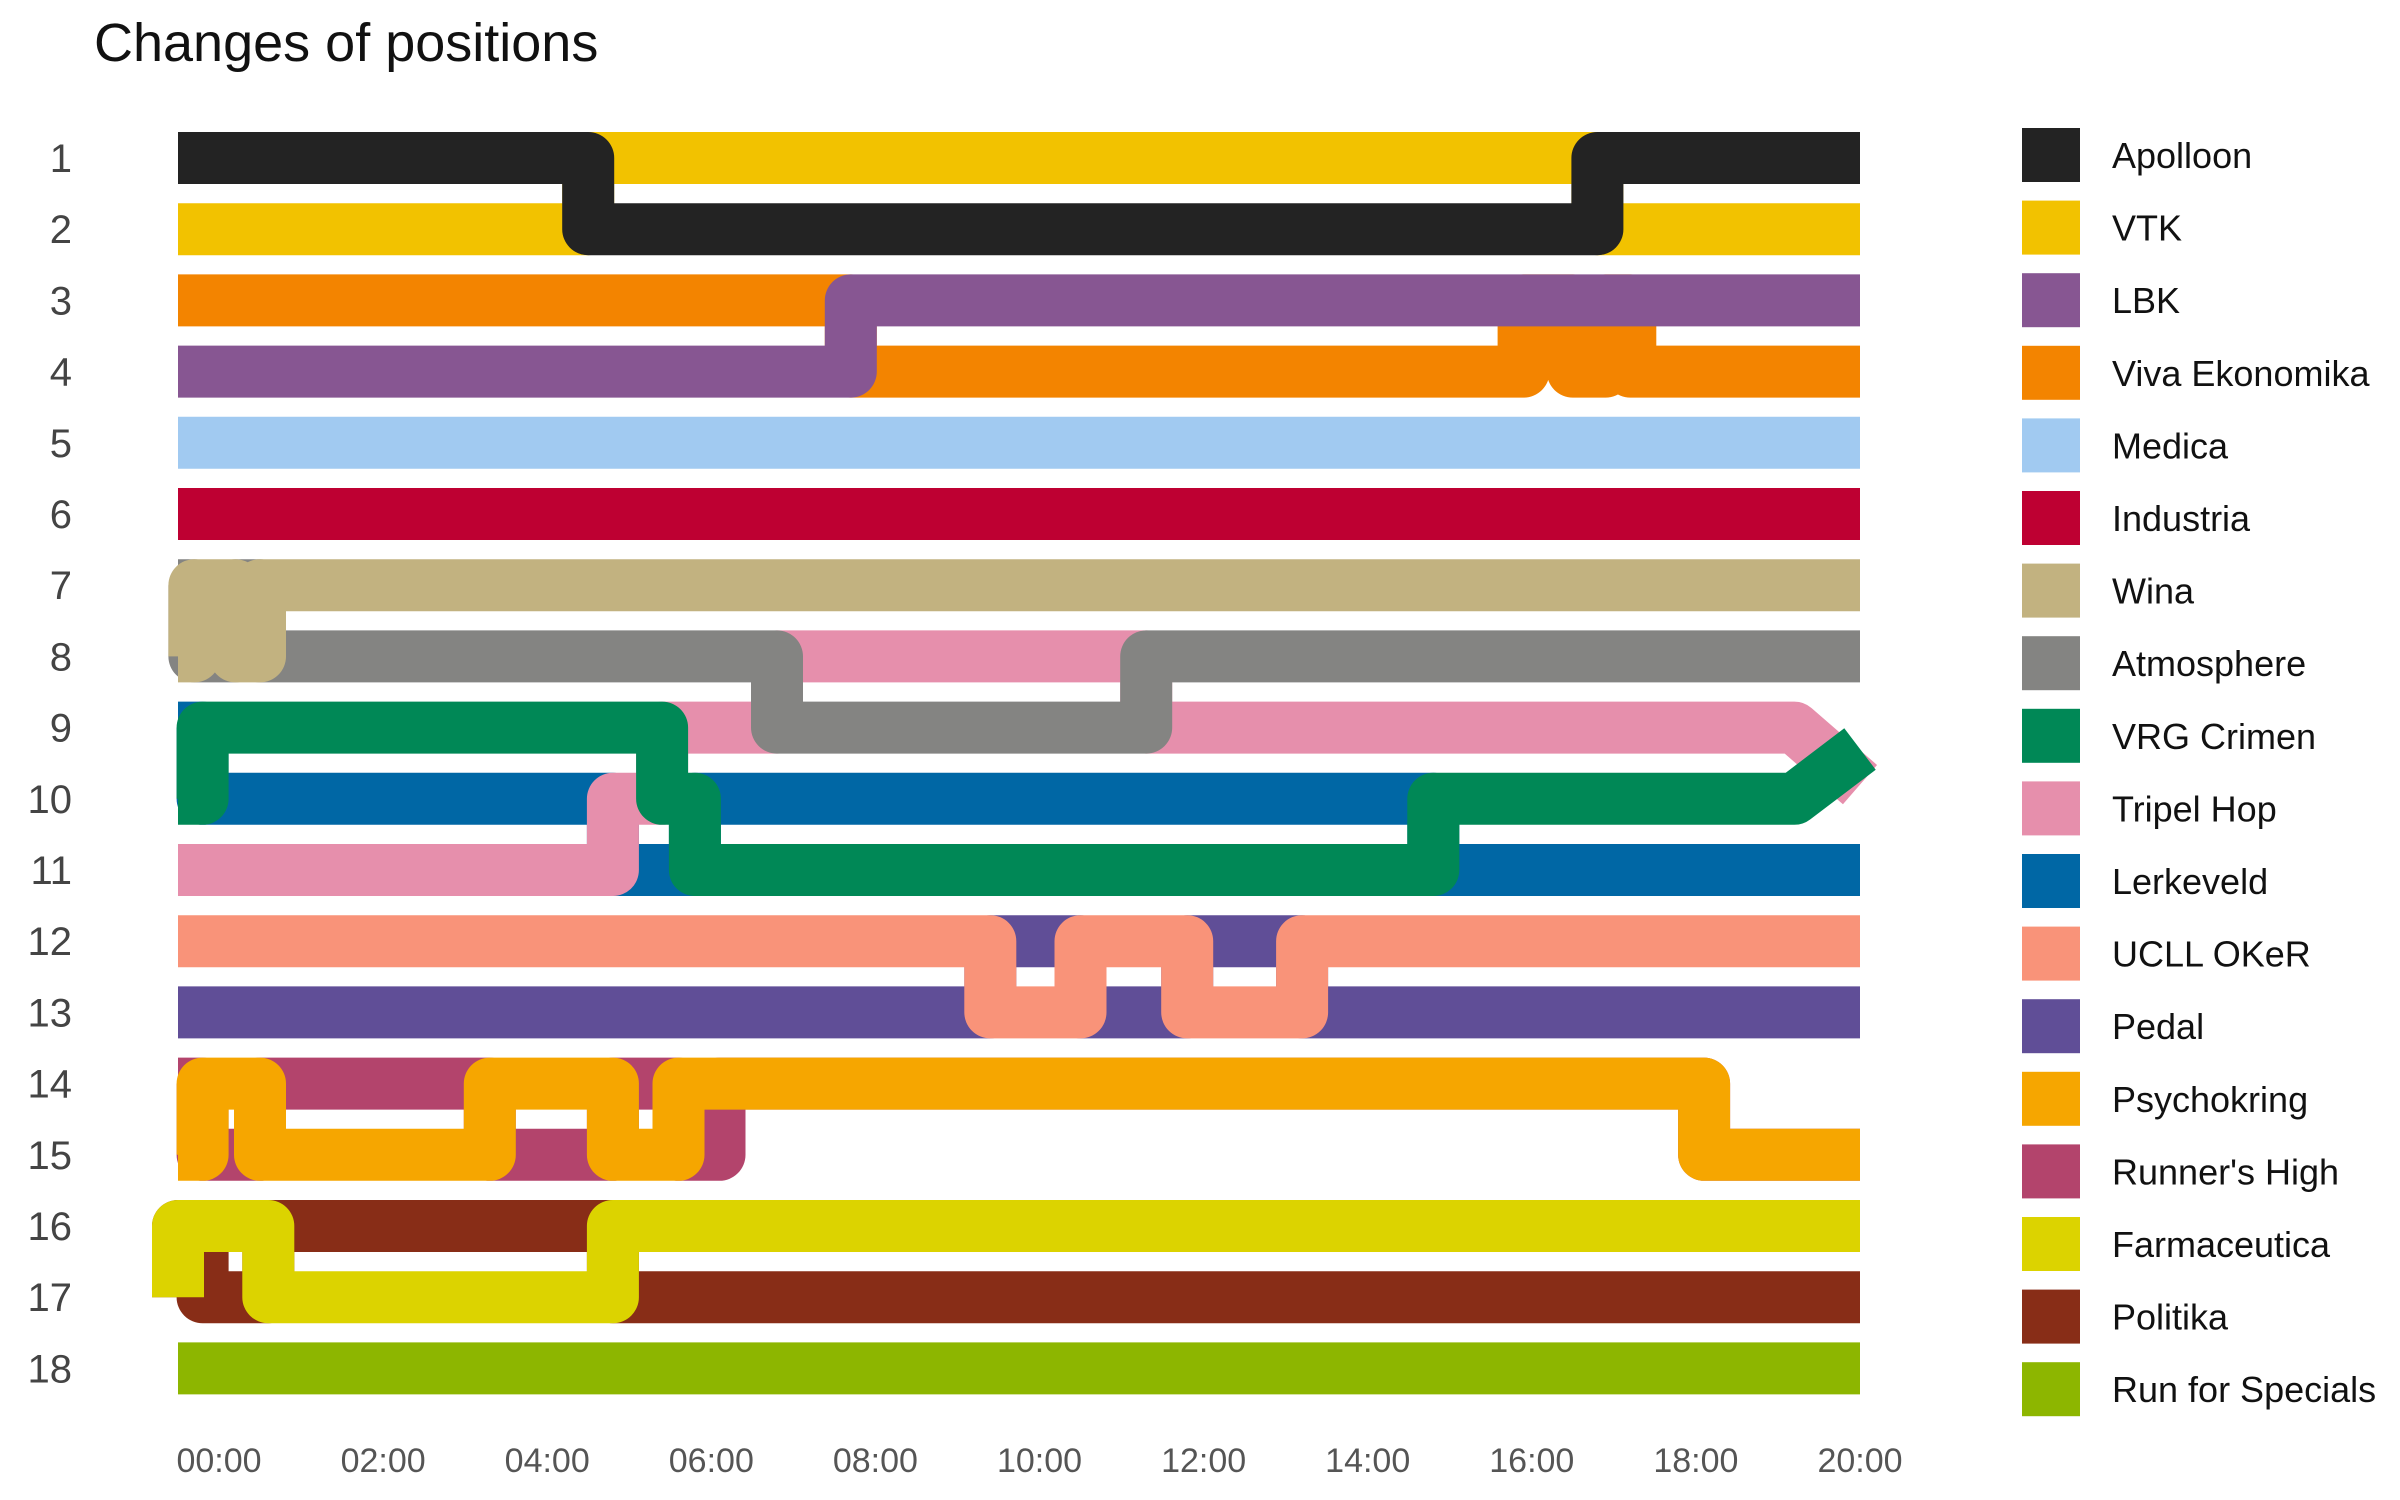 The image size is (2400, 1500). I want to click on y-tick-label: 14, so click(50, 1085).